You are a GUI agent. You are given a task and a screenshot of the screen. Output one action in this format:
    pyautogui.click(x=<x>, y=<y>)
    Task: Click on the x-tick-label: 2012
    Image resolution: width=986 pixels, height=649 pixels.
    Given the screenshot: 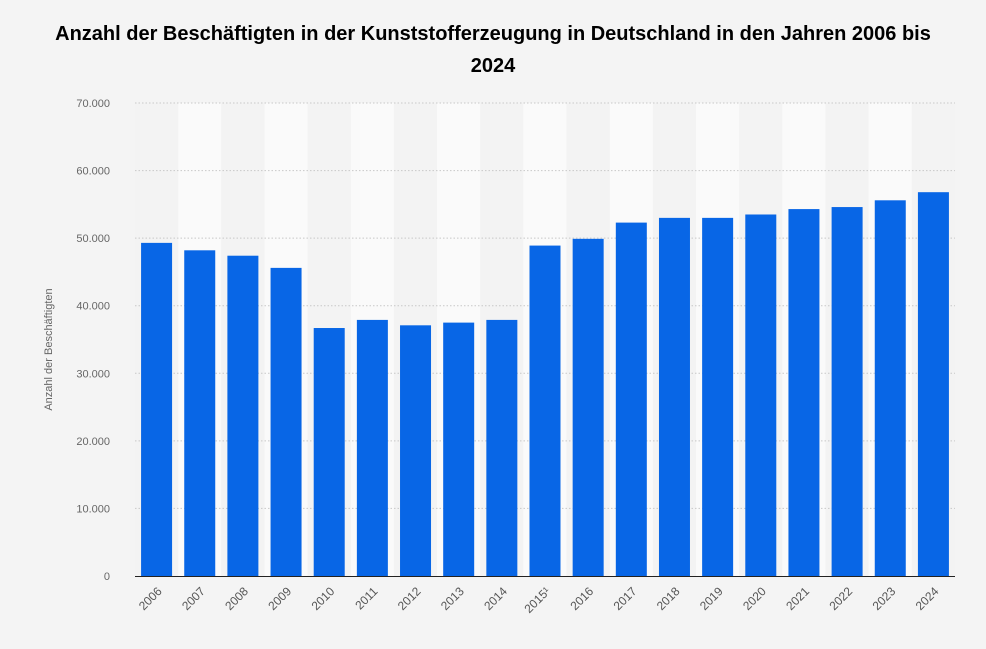 What is the action you would take?
    pyautogui.click(x=409, y=598)
    